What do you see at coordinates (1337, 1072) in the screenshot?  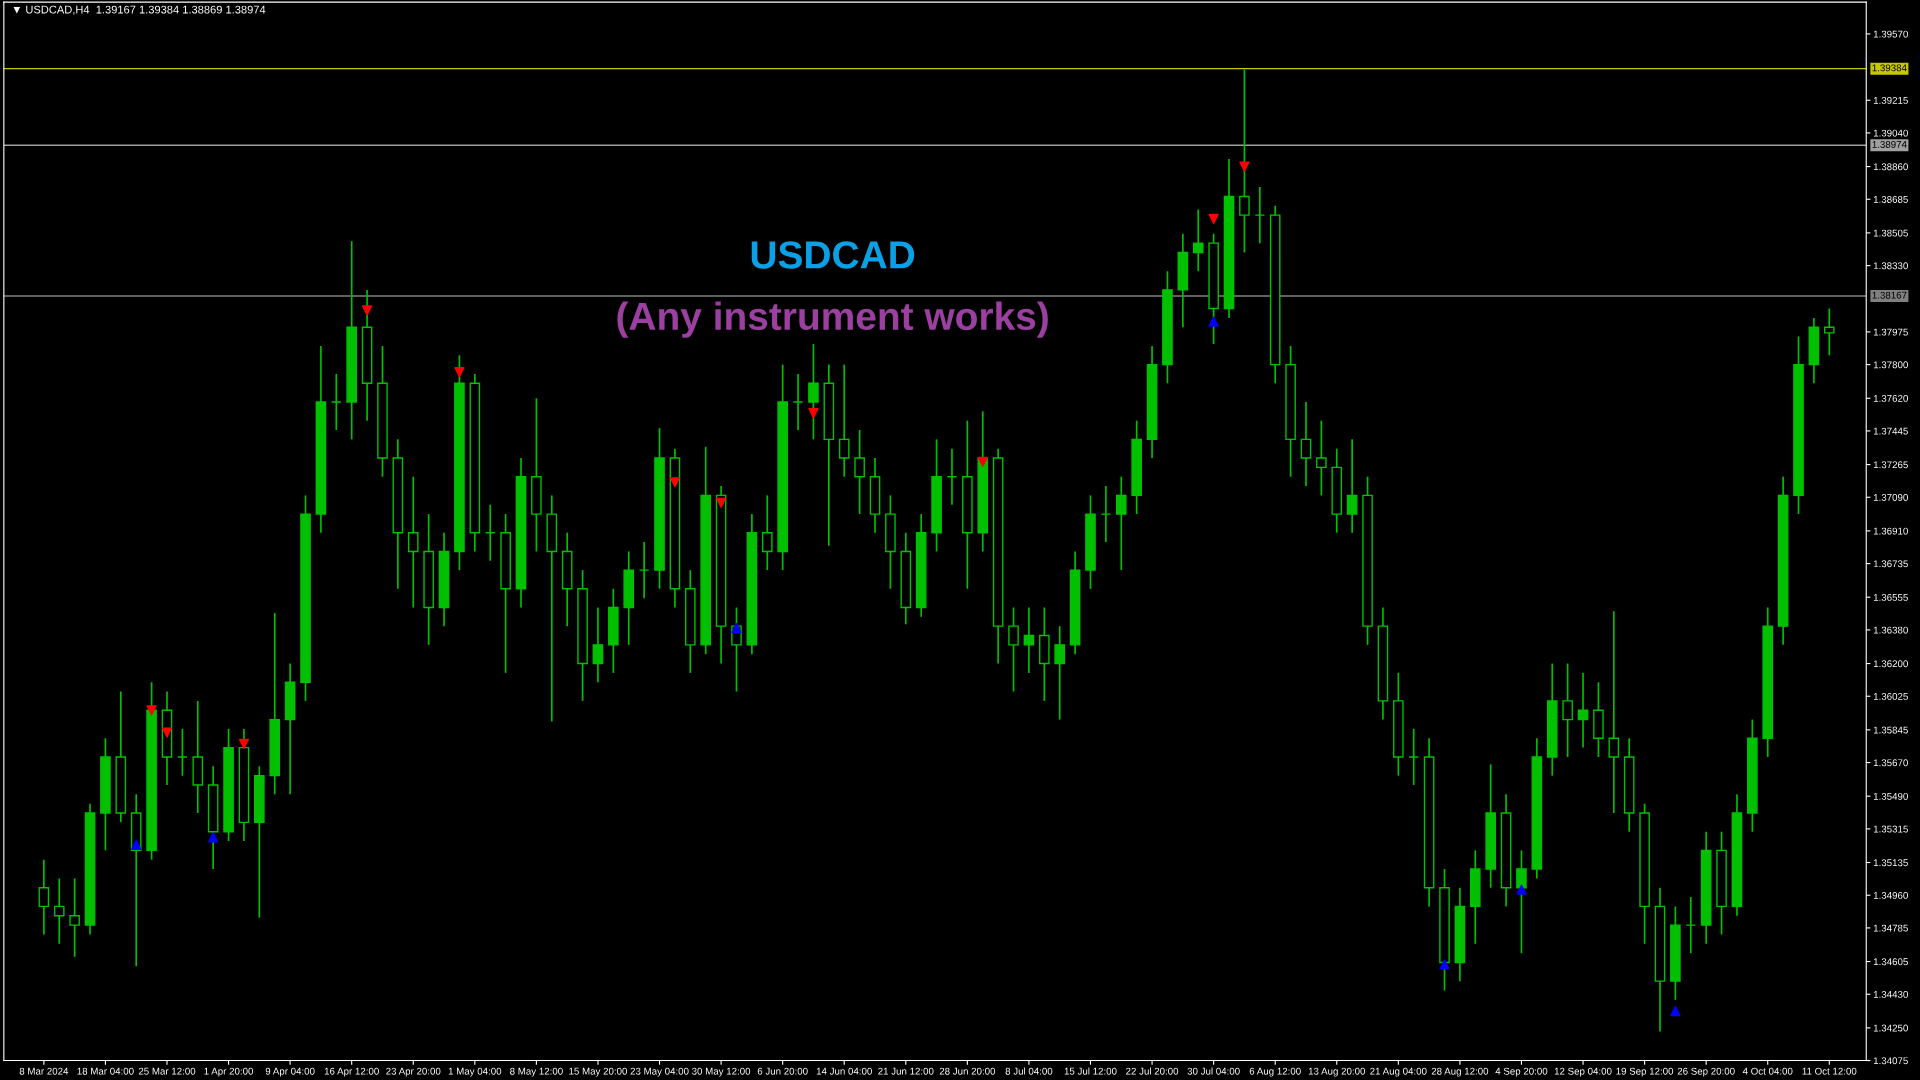 I see `x-tick-label: 13 Aug 20:00` at bounding box center [1337, 1072].